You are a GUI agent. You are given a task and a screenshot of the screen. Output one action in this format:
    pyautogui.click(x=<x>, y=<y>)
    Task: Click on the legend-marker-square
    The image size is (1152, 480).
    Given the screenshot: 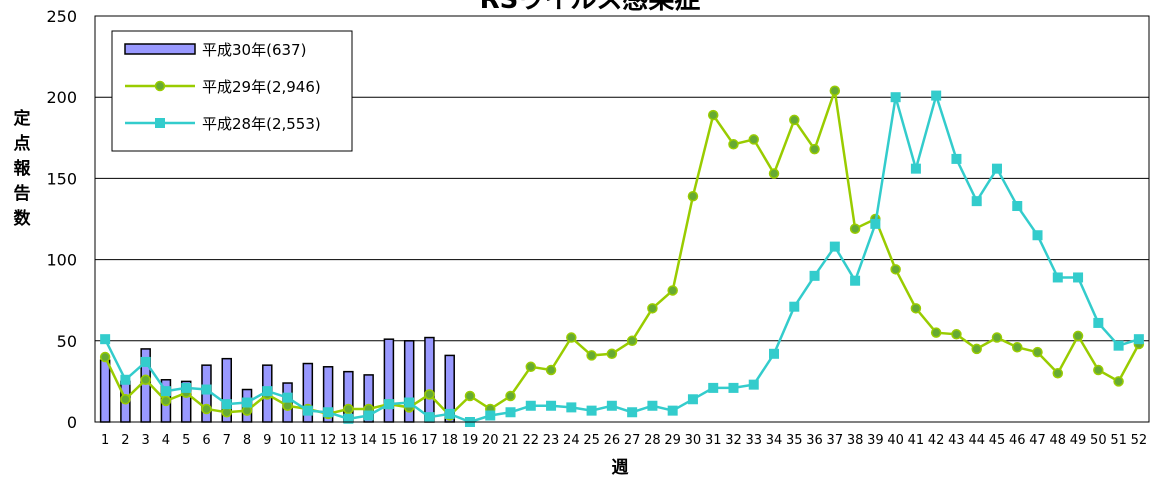 What is the action you would take?
    pyautogui.click(x=160, y=123)
    